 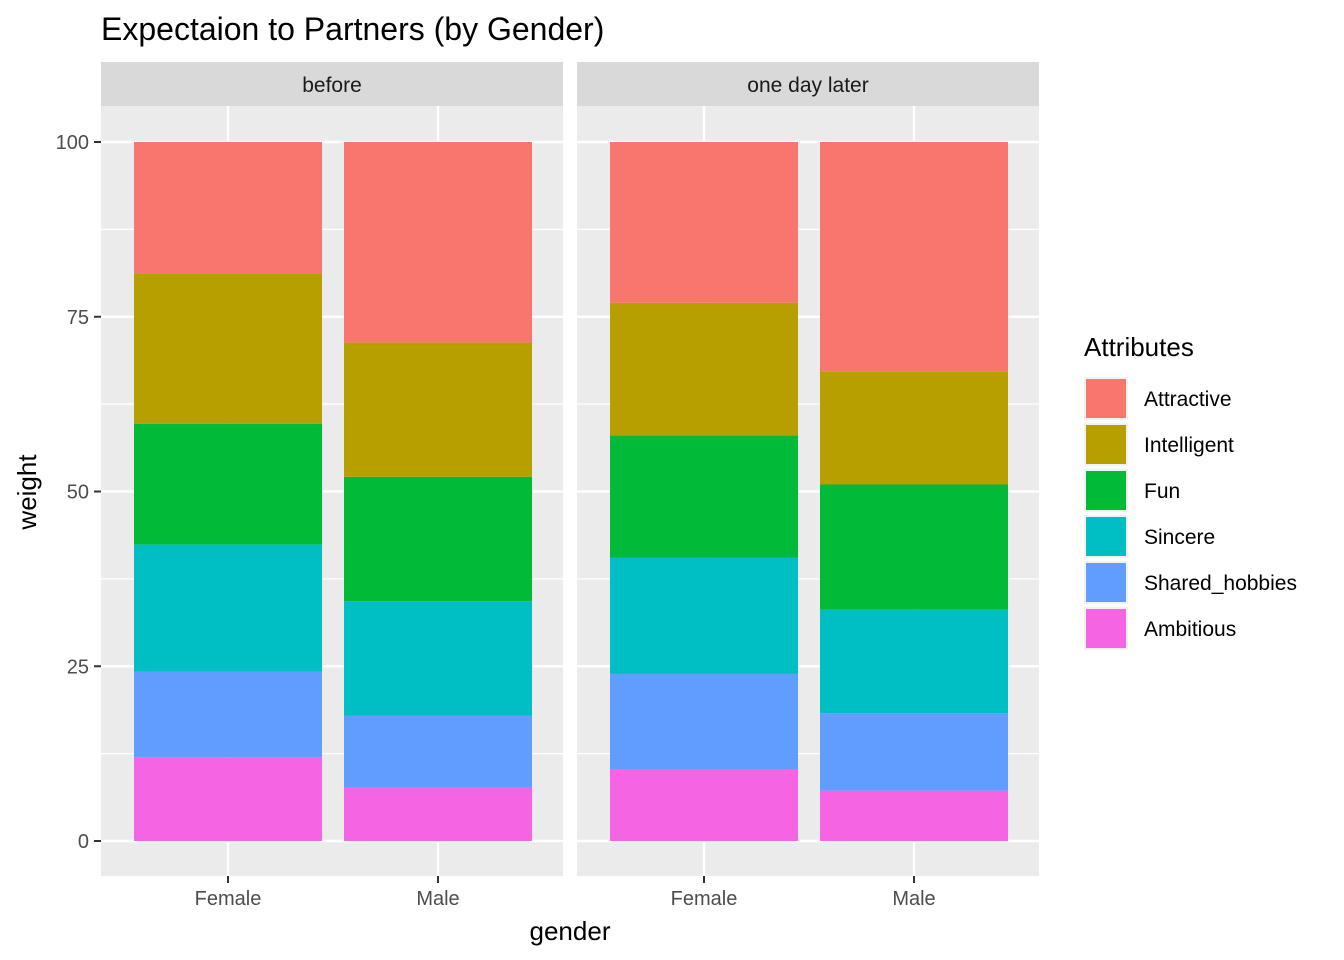 I want to click on legend-label: Ambitious, so click(x=1190, y=629).